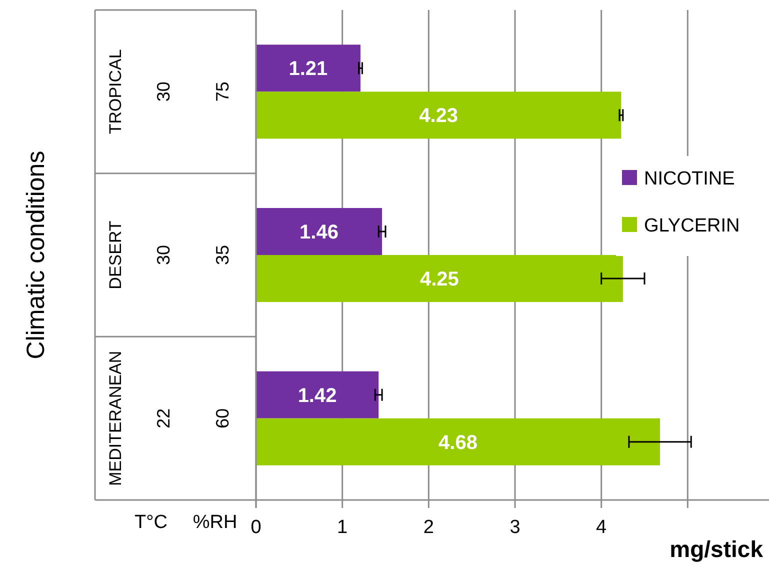 This screenshot has width=769, height=568. I want to click on data-label: 1.21, so click(308, 69).